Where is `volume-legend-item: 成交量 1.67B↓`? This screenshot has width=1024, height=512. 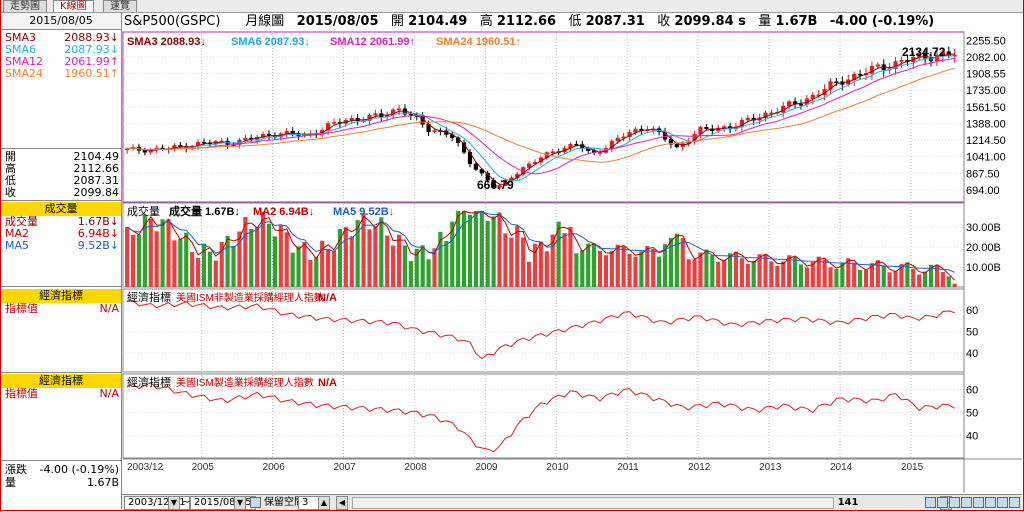
volume-legend-item: 成交量 1.67B↓ is located at coordinates (204, 211).